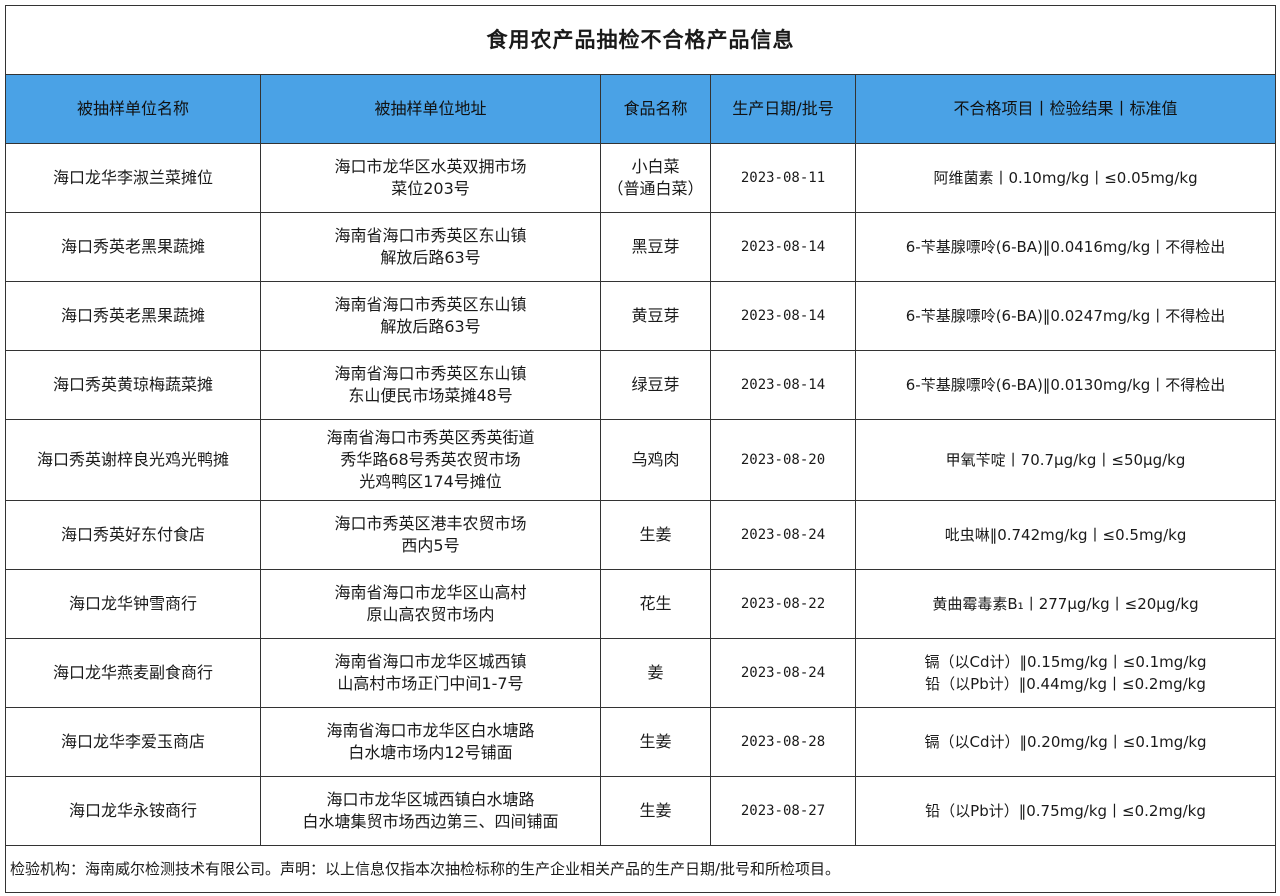 This screenshot has height=896, width=1280. I want to click on address-line: 原山高农贸市场内, so click(430, 614).